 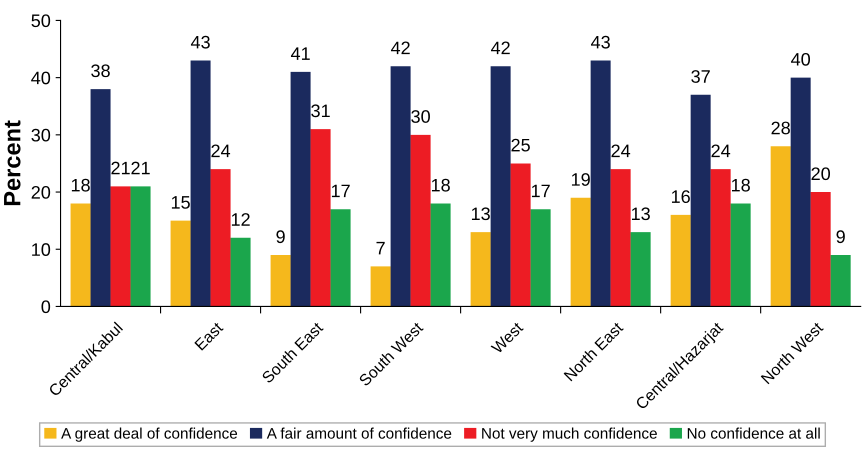 What do you see at coordinates (40, 135) in the screenshot?
I see `y-tick-label: 30` at bounding box center [40, 135].